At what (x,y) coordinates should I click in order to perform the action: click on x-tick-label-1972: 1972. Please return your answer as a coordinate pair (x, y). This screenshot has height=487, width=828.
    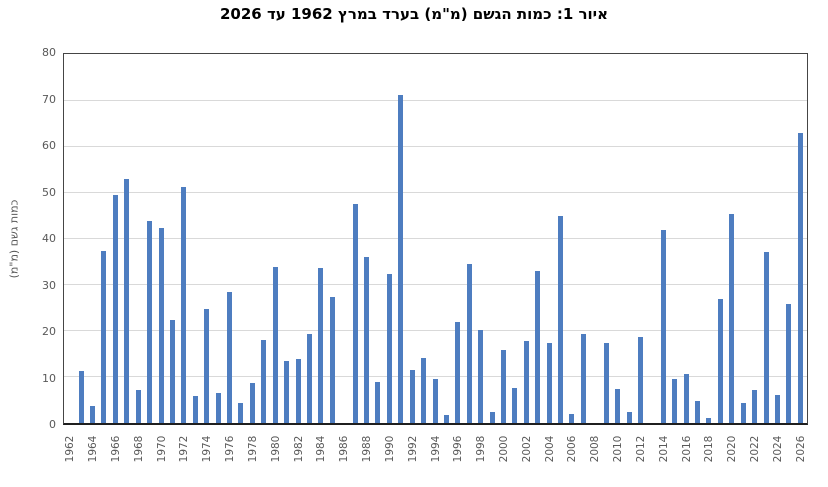
    Looking at the image, I should click on (184, 449).